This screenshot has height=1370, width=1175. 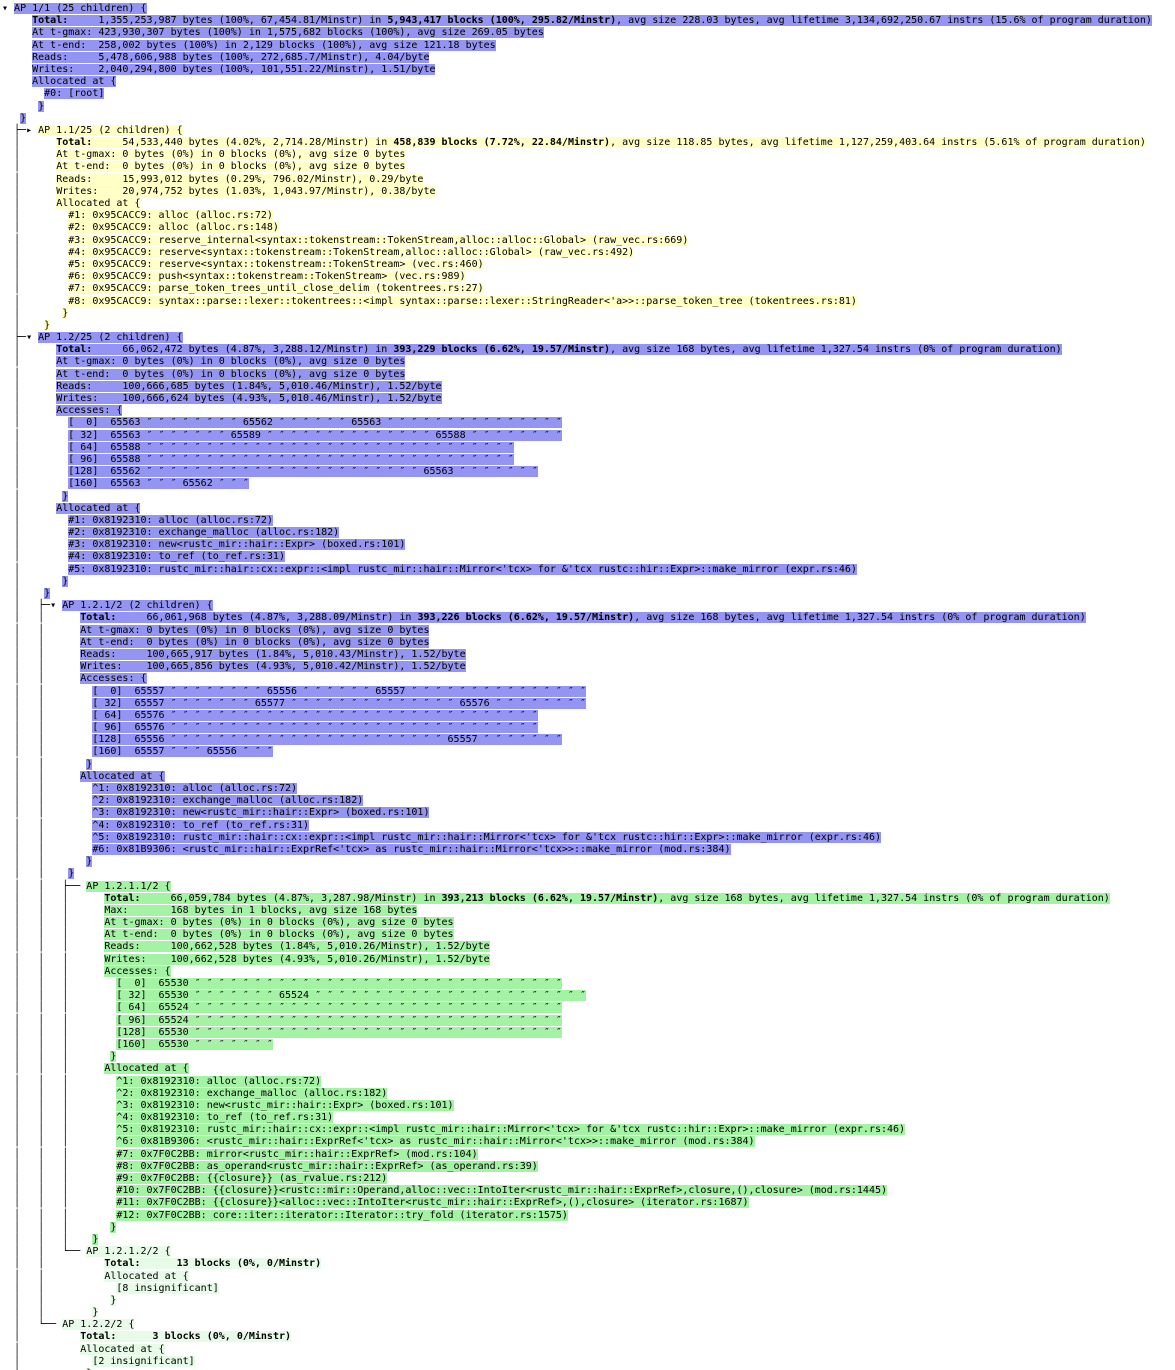 What do you see at coordinates (588, 606) in the screenshot?
I see `ap-node-header-1-2-1: │ ├─▾ AP 1.2.1/2 (2 children) {` at bounding box center [588, 606].